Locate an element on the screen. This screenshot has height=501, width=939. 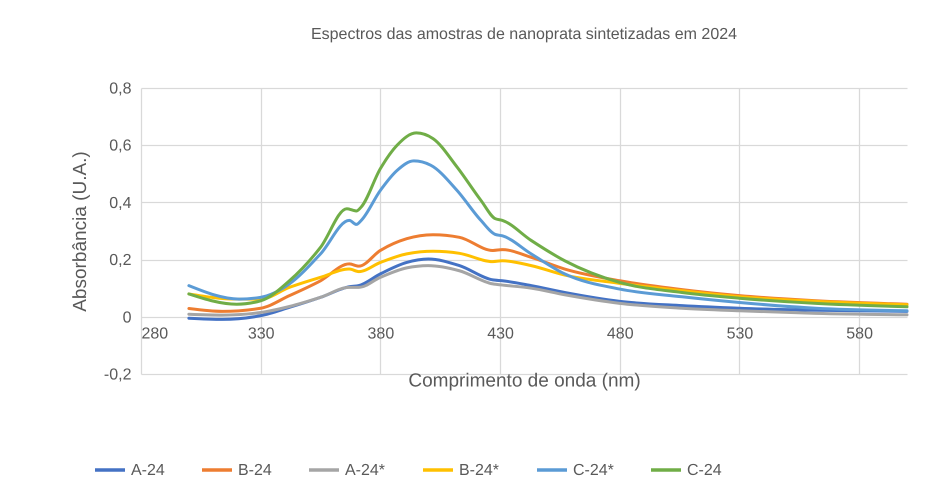
y-tick-label: -0,2 is located at coordinates (118, 375).